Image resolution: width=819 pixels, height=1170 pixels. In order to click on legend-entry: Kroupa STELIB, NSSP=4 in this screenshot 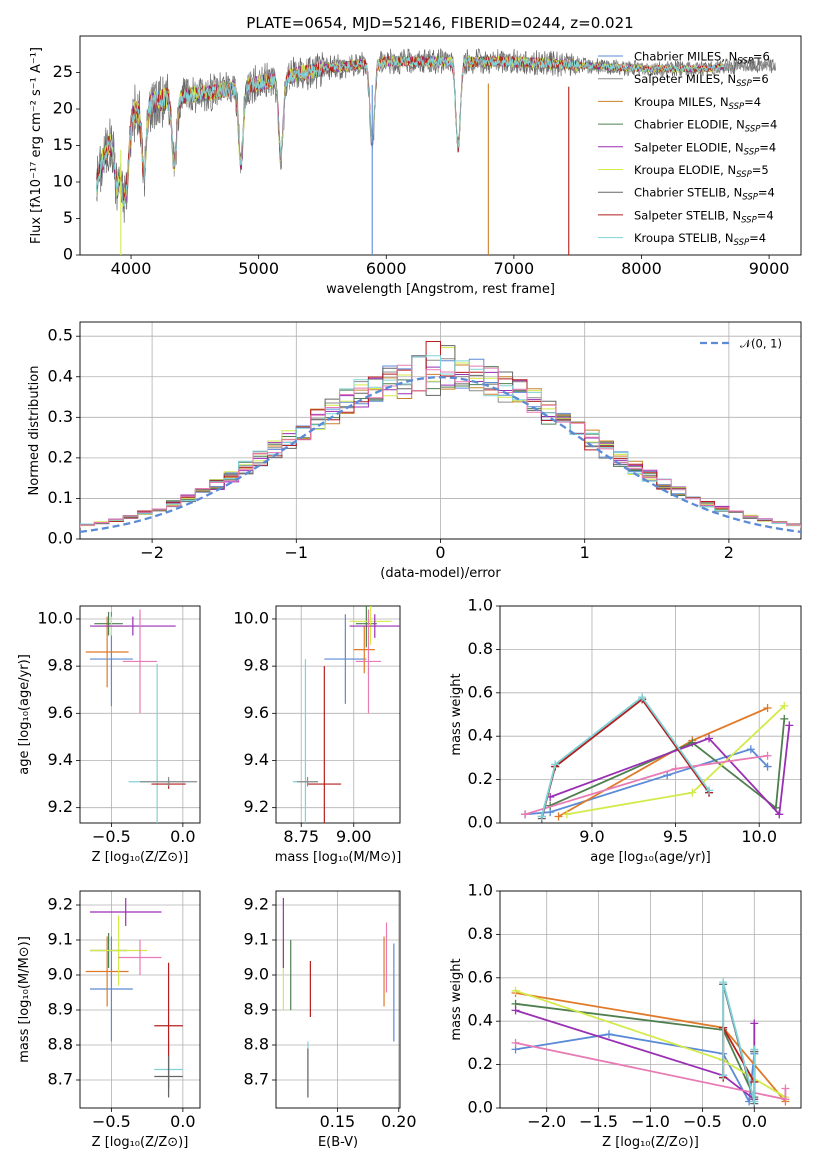, I will do `click(700, 239)`.